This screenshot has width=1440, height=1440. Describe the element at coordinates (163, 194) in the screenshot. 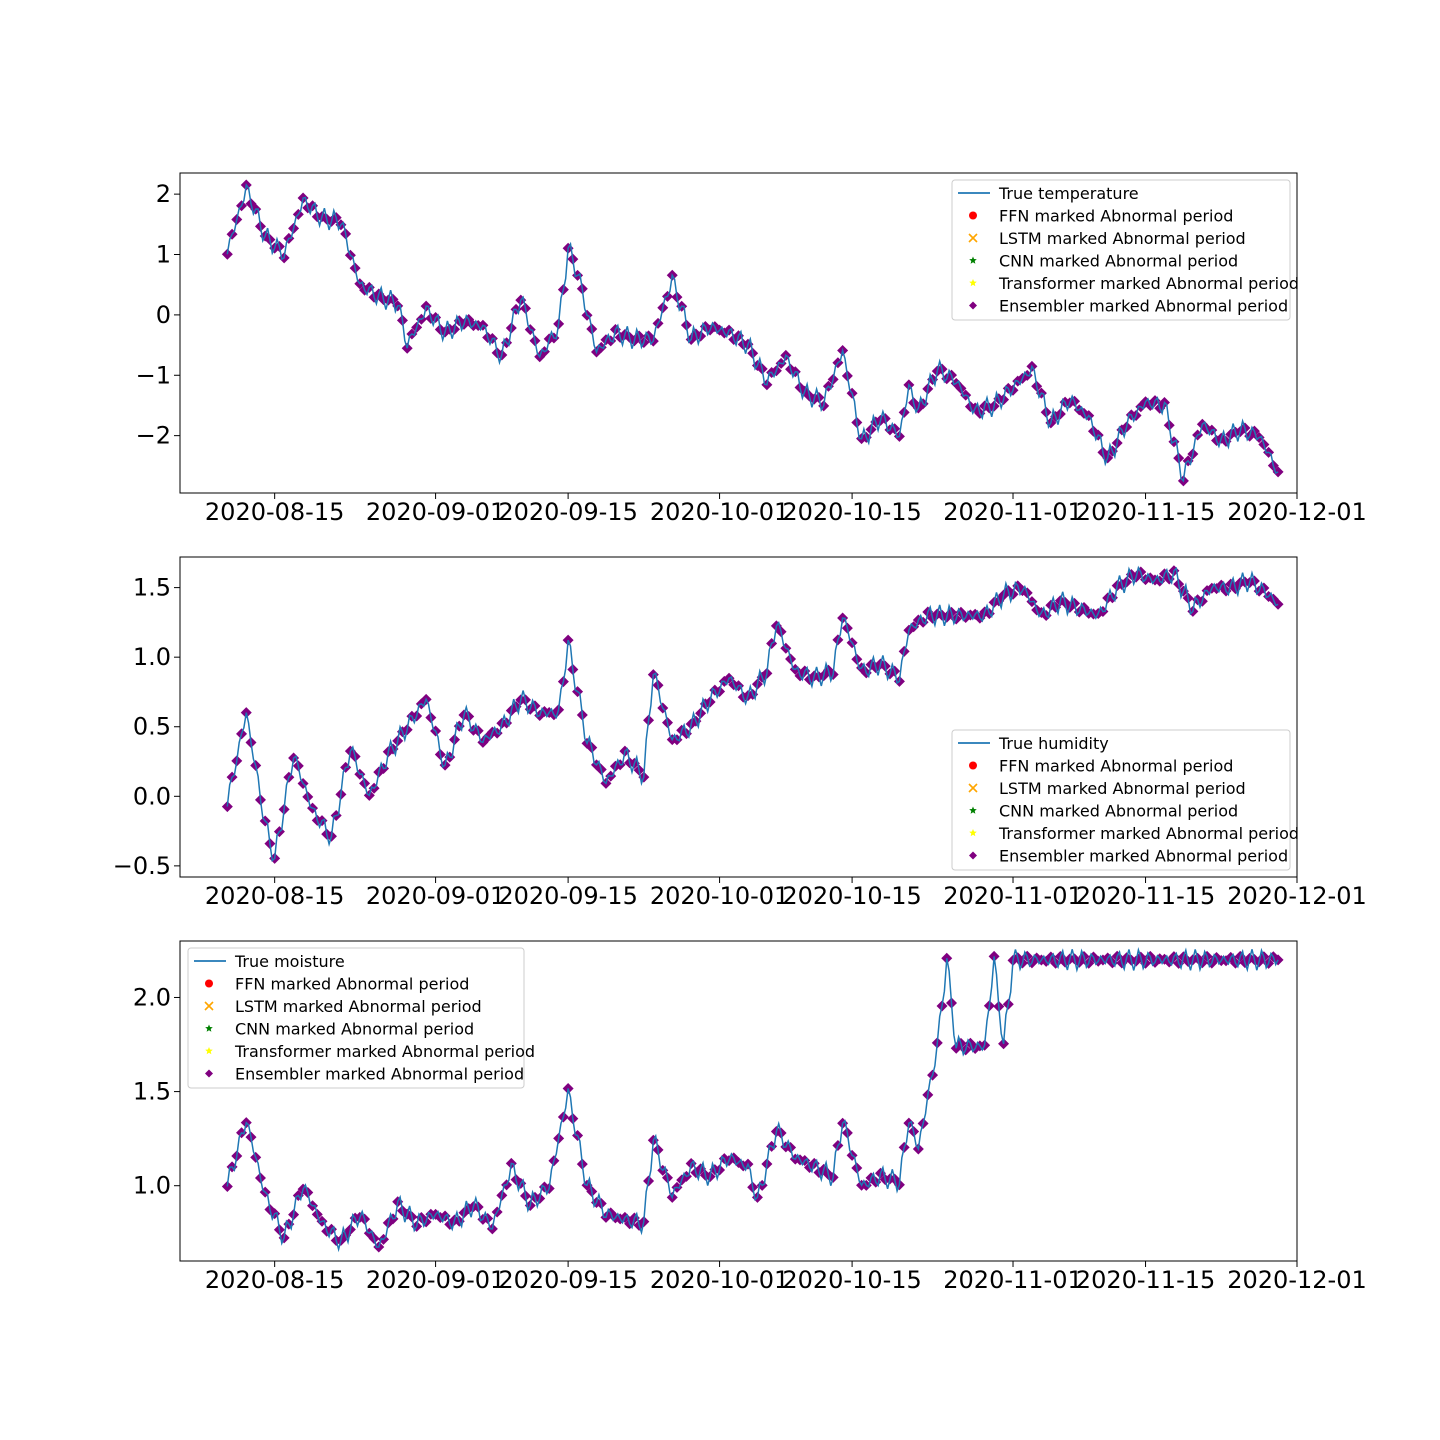

I see `y-tick-label: 2` at that location.